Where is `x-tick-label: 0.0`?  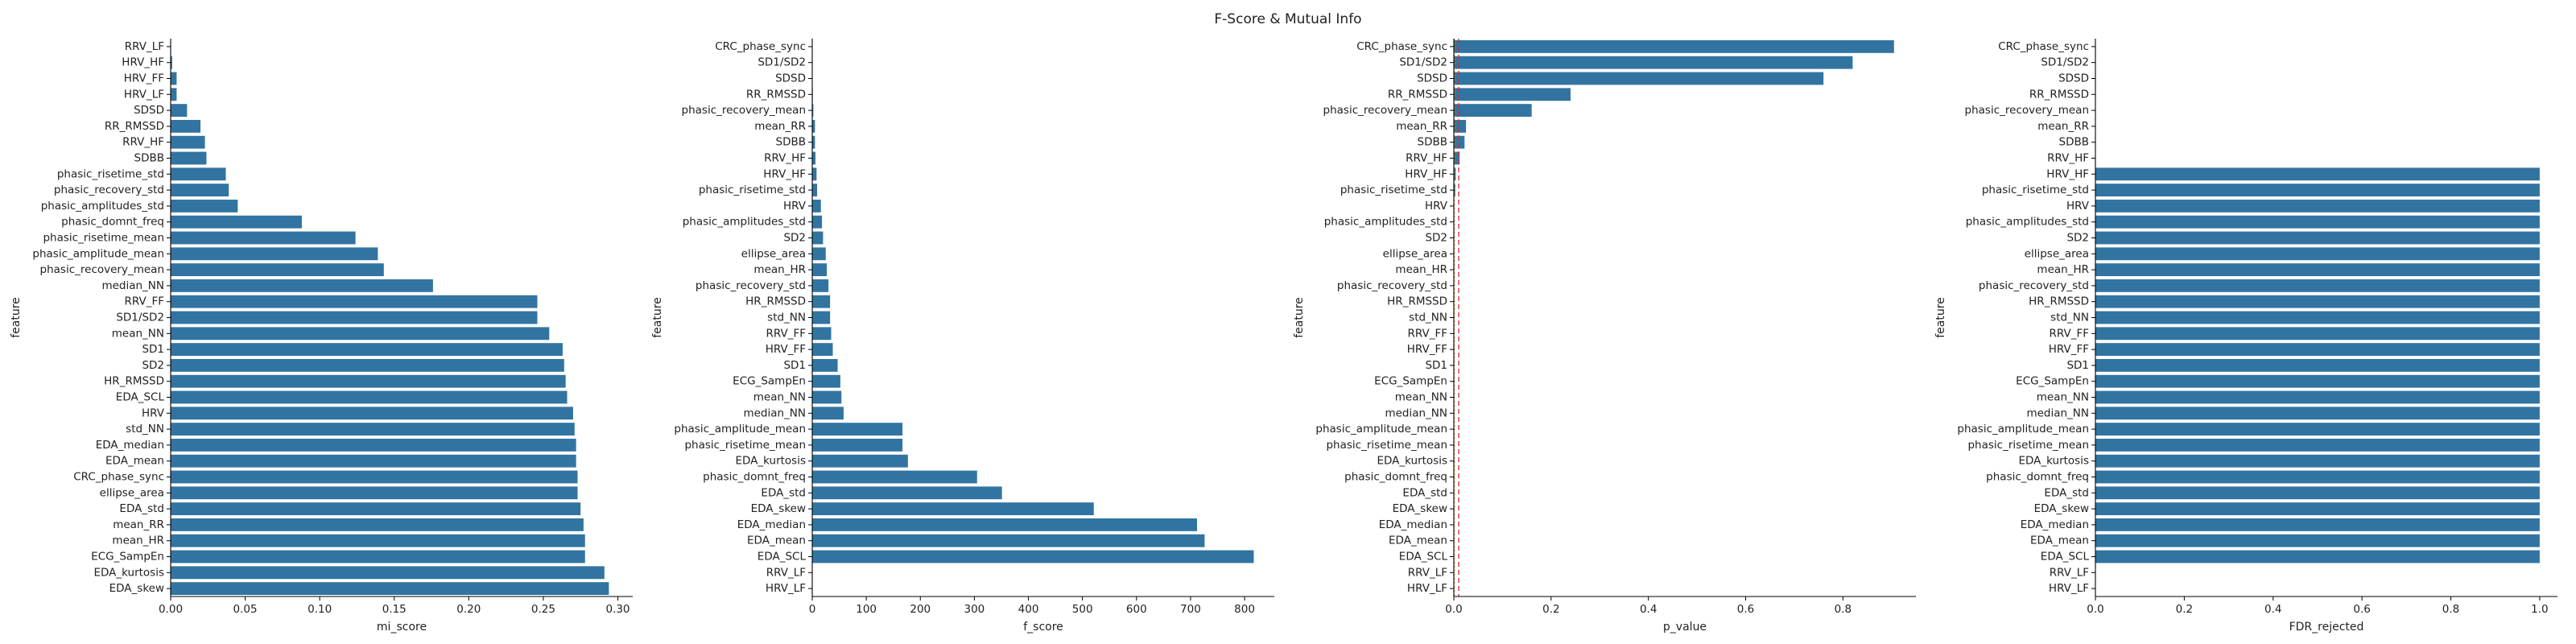
x-tick-label: 0.0 is located at coordinates (1453, 609).